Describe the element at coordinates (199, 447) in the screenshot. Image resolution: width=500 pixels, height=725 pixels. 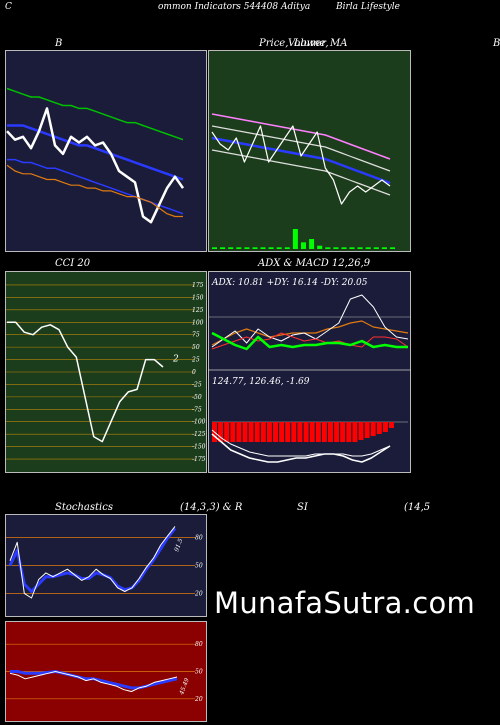
I see `cci-tick-label: -150` at that location.